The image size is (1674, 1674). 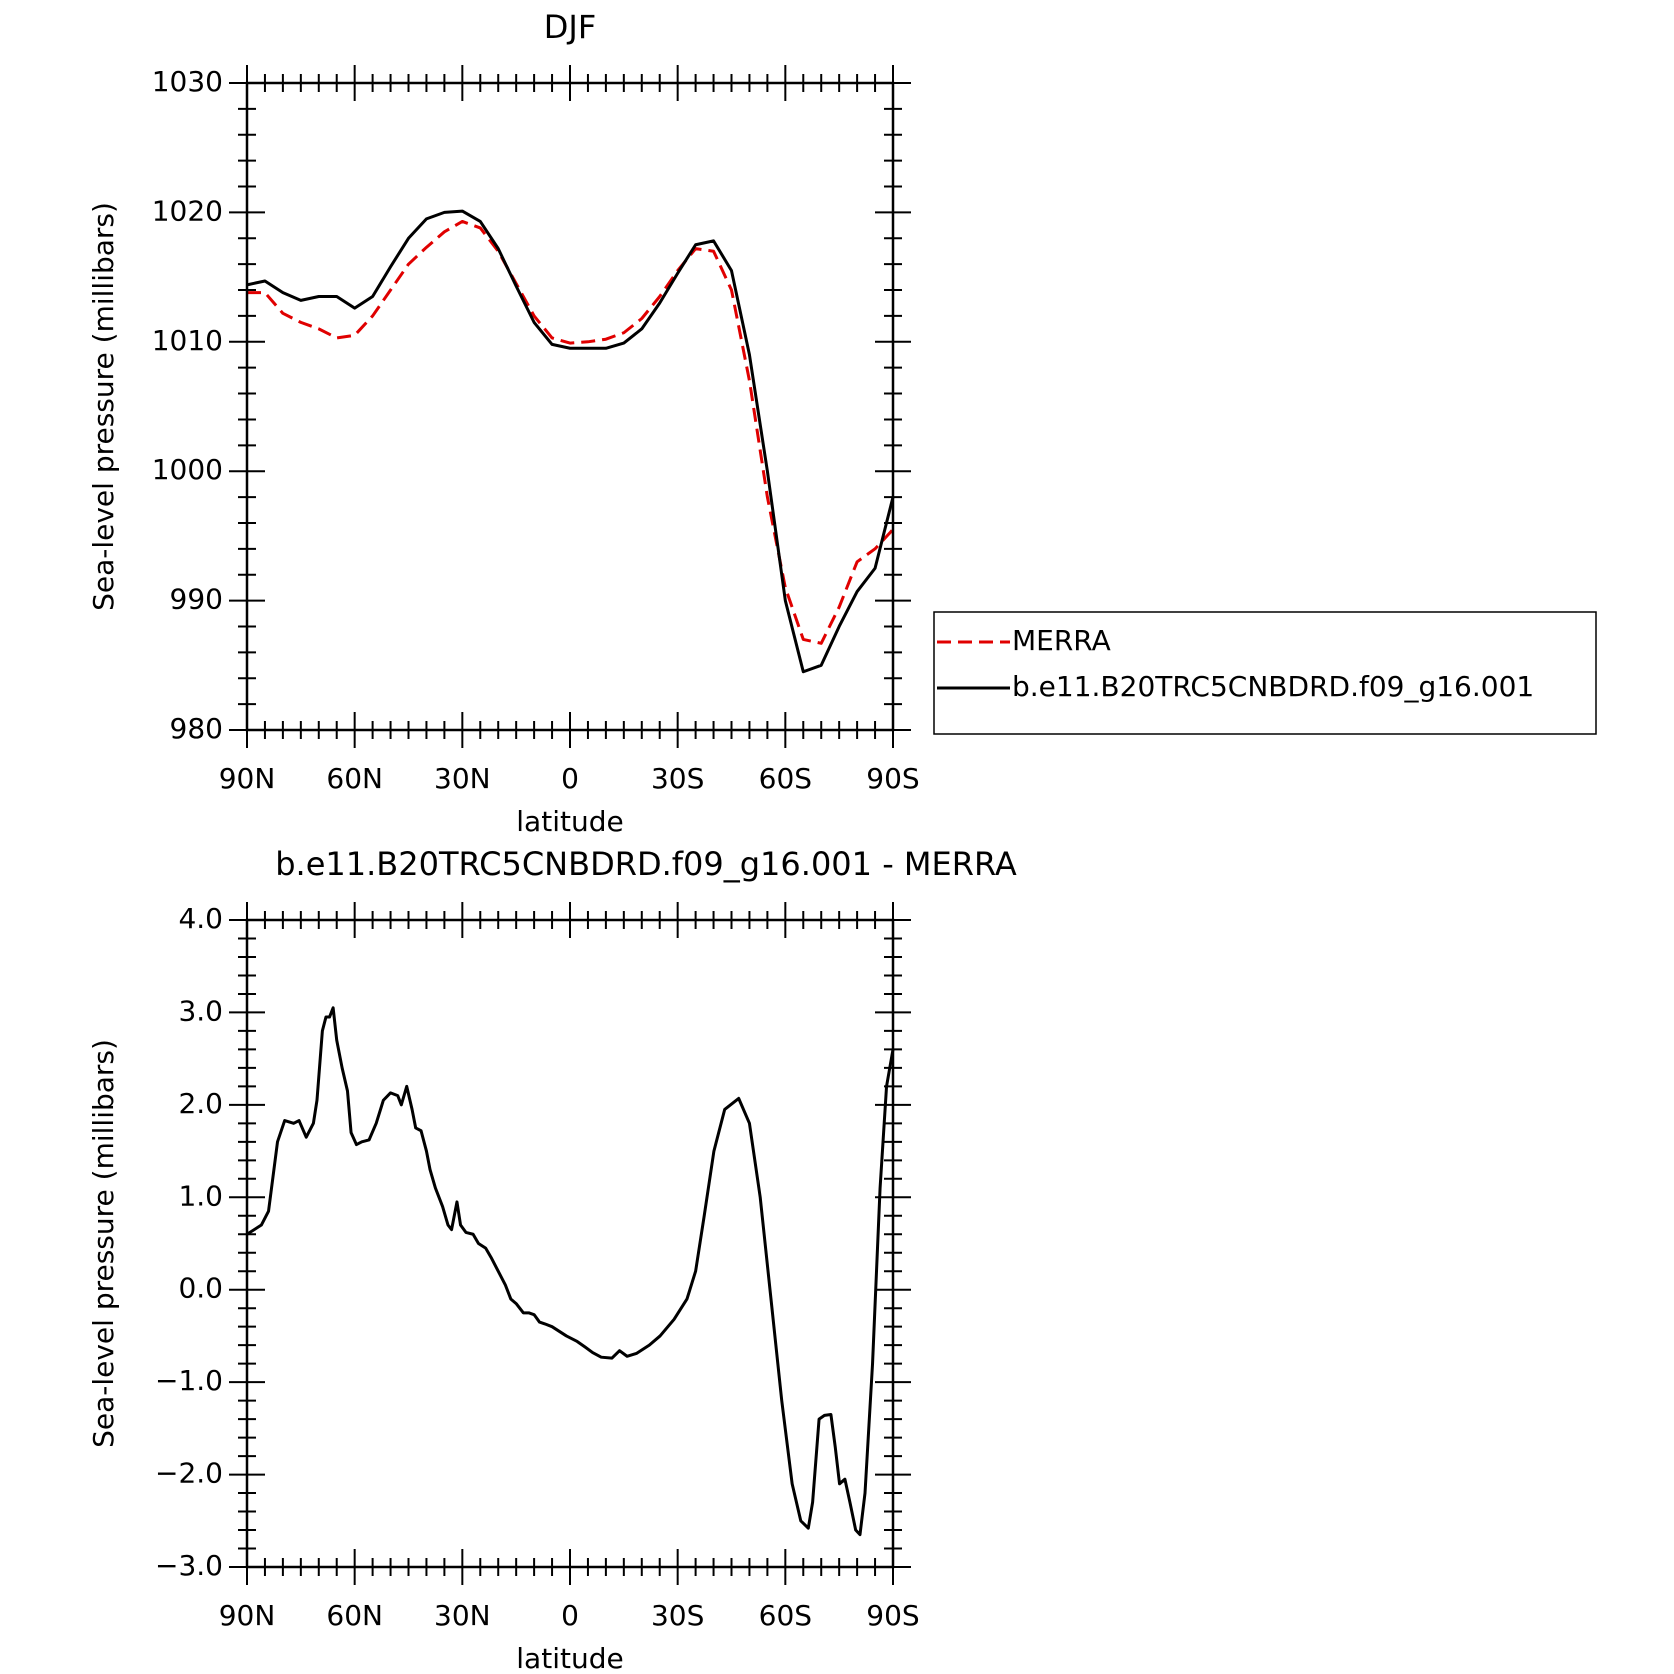 I want to click on y-tick-label: −3.0, so click(x=189, y=1565).